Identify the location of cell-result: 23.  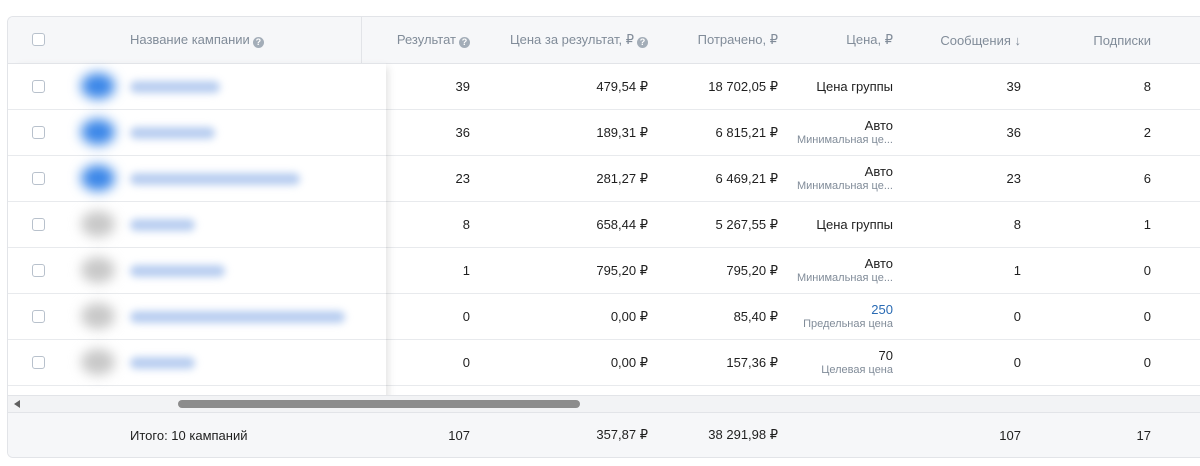
(462, 178).